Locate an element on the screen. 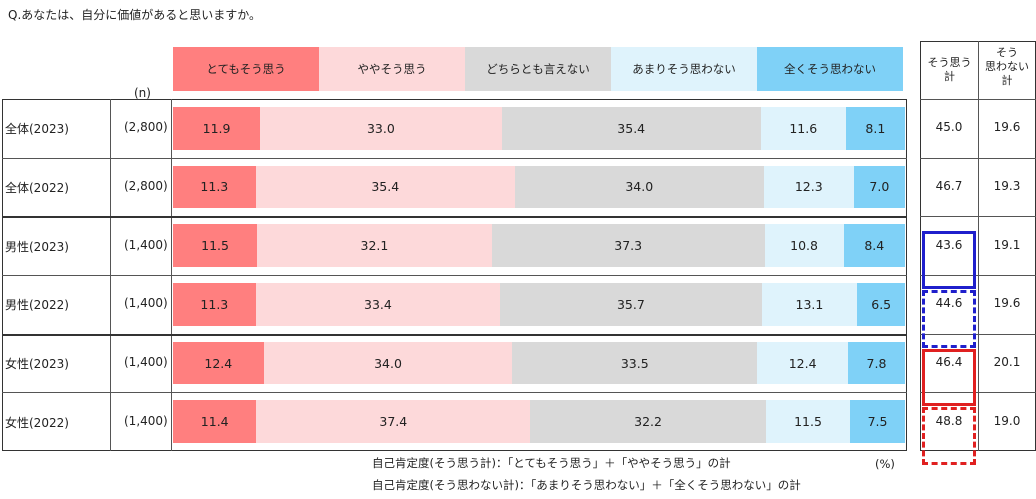  data-label: 37.3 is located at coordinates (628, 246).